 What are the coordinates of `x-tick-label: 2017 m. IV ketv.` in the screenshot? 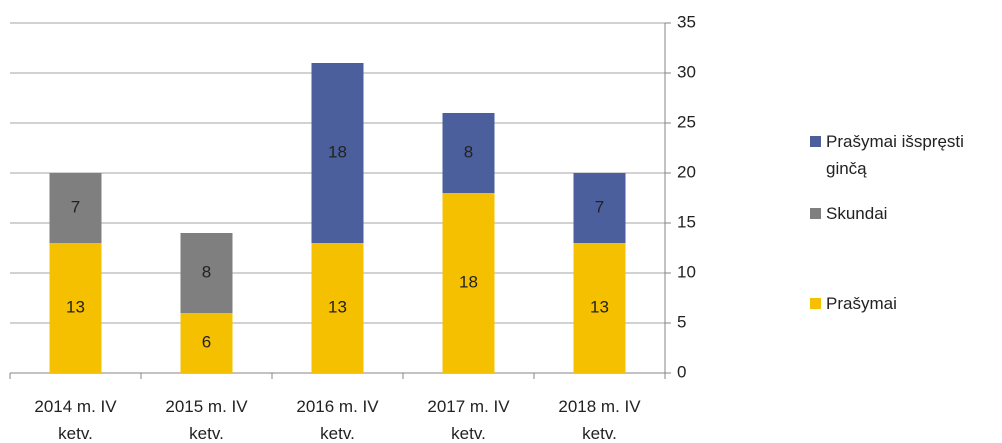 It's located at (468, 420).